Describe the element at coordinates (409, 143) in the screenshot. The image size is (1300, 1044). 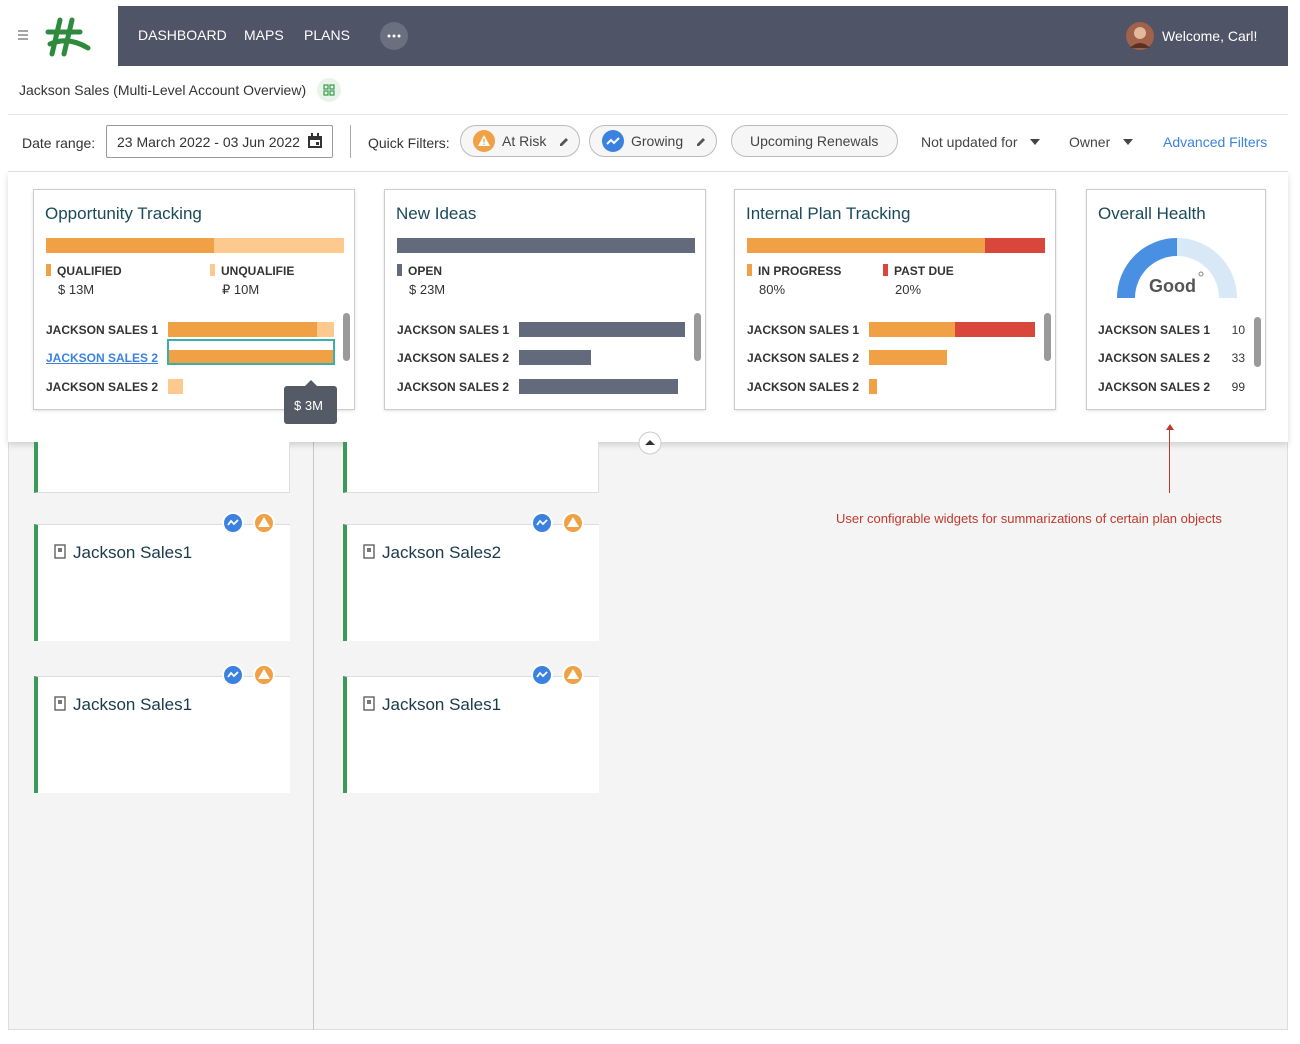
I see `quick-label: Quick Filters:` at that location.